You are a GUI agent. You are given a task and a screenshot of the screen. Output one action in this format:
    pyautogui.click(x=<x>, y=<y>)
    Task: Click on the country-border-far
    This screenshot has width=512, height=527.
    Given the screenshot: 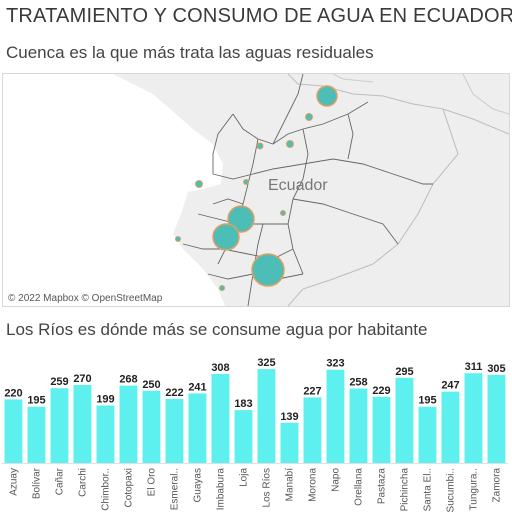 What is the action you would take?
    pyautogui.click(x=420, y=94)
    